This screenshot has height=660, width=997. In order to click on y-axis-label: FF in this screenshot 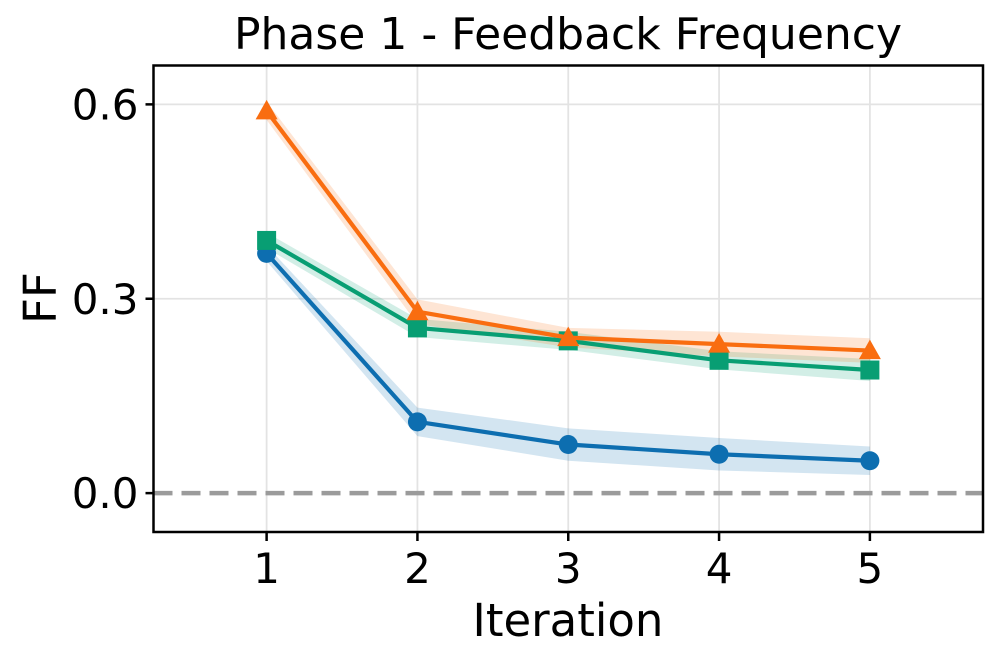, I will do `click(40, 298)`.